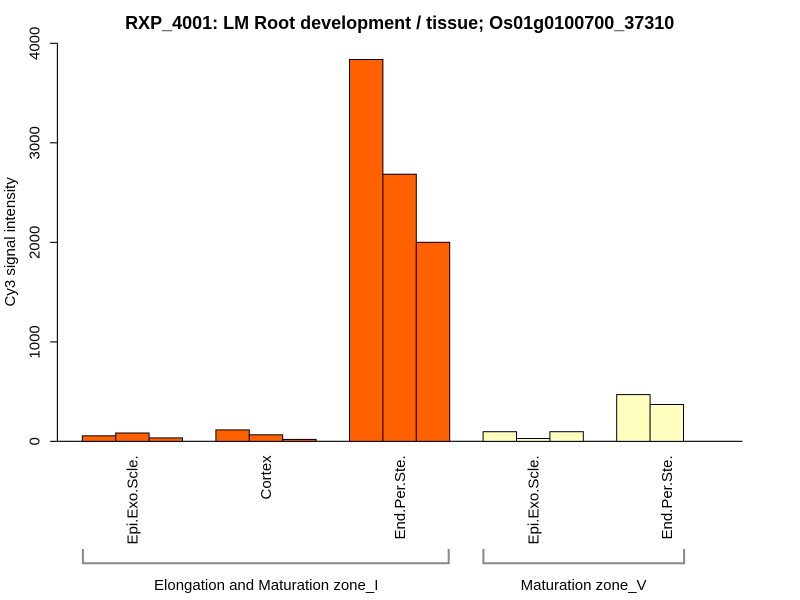 The height and width of the screenshot is (600, 800). I want to click on svg-text: 0, so click(35, 441).